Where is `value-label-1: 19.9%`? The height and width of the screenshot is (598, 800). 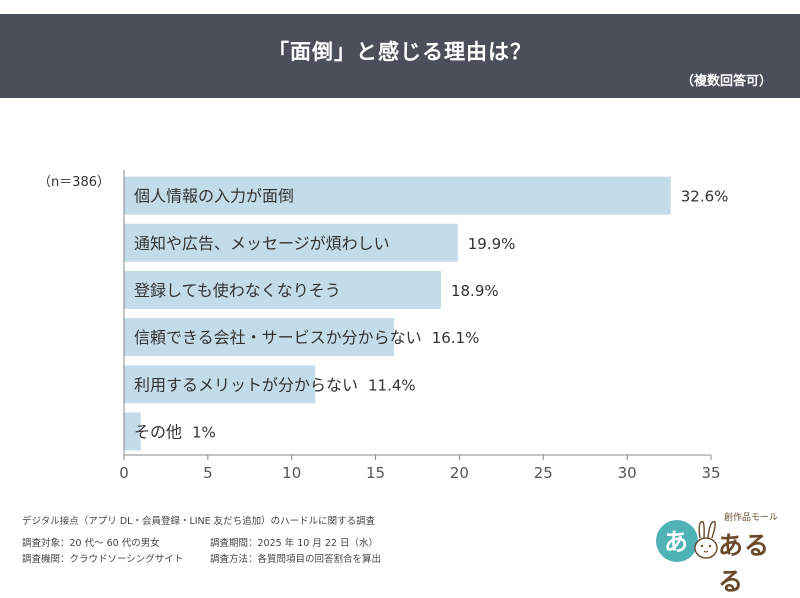 value-label-1: 19.9% is located at coordinates (492, 244).